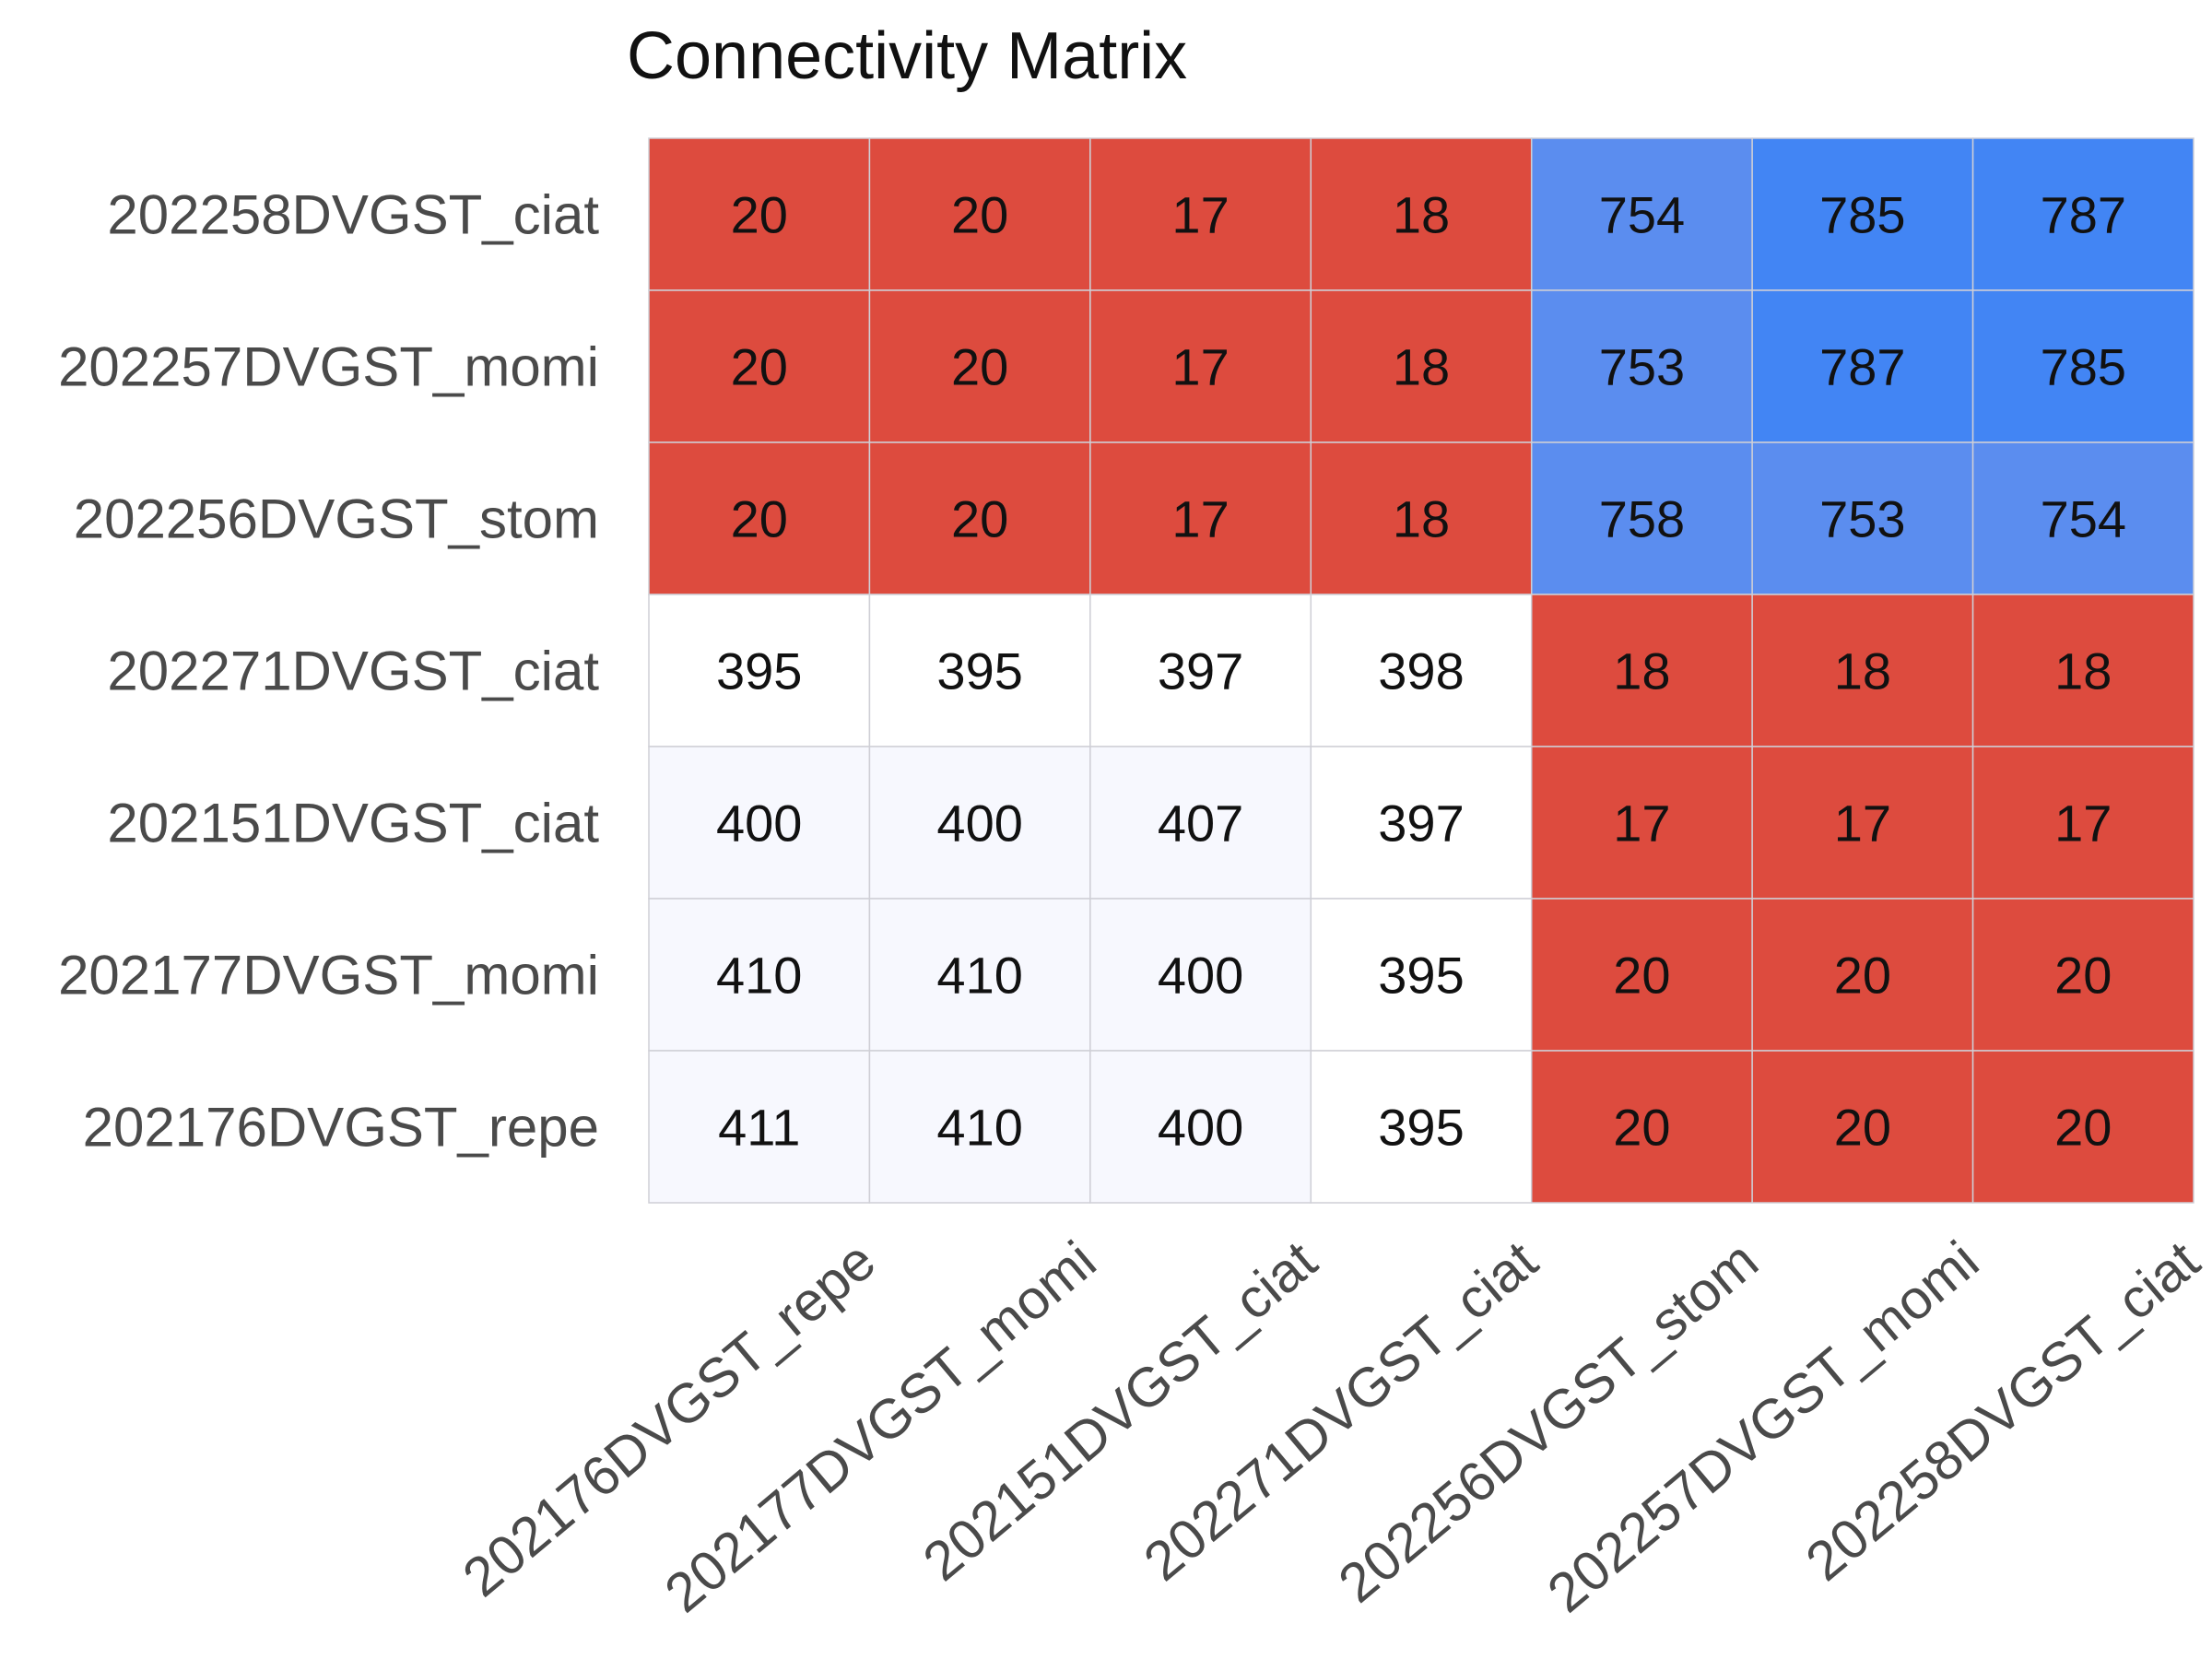  I want to click on x-tick-label: 202177DVGST_momi, so click(880, 1427).